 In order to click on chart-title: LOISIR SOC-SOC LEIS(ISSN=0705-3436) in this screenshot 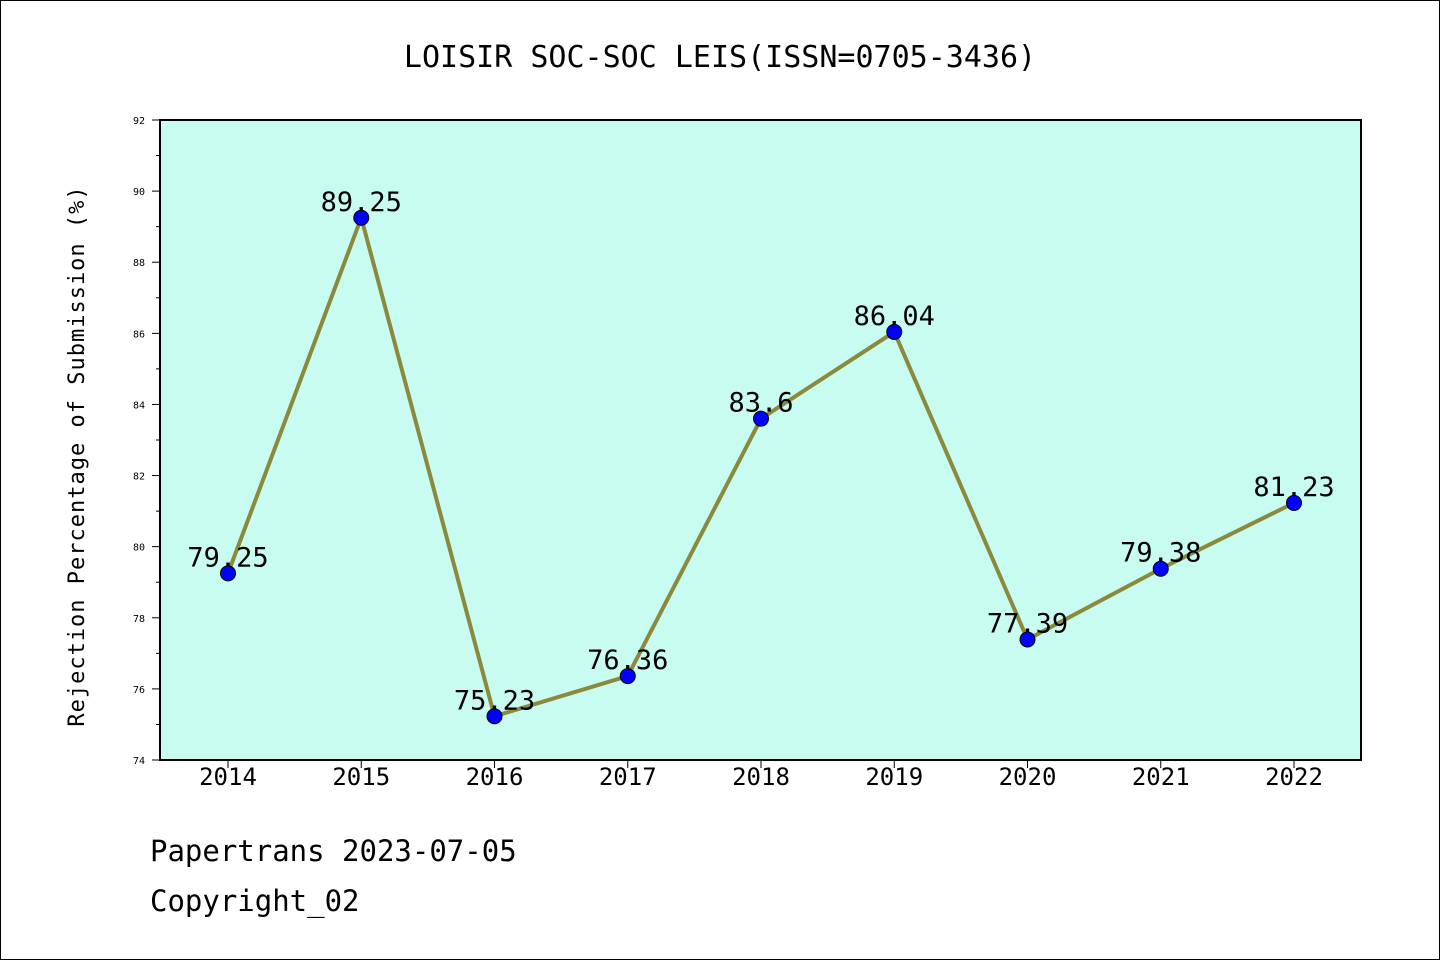, I will do `click(720, 57)`.